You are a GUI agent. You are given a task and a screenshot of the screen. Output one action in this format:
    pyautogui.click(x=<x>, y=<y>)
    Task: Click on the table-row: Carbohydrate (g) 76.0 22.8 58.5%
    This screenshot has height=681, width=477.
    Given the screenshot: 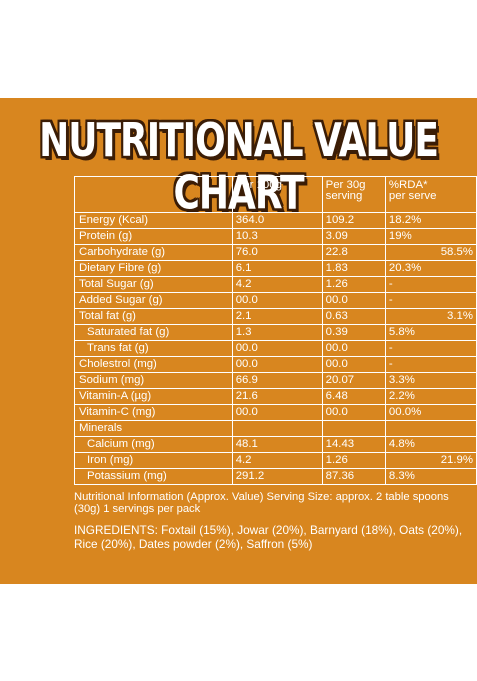 What is the action you would take?
    pyautogui.click(x=275, y=252)
    